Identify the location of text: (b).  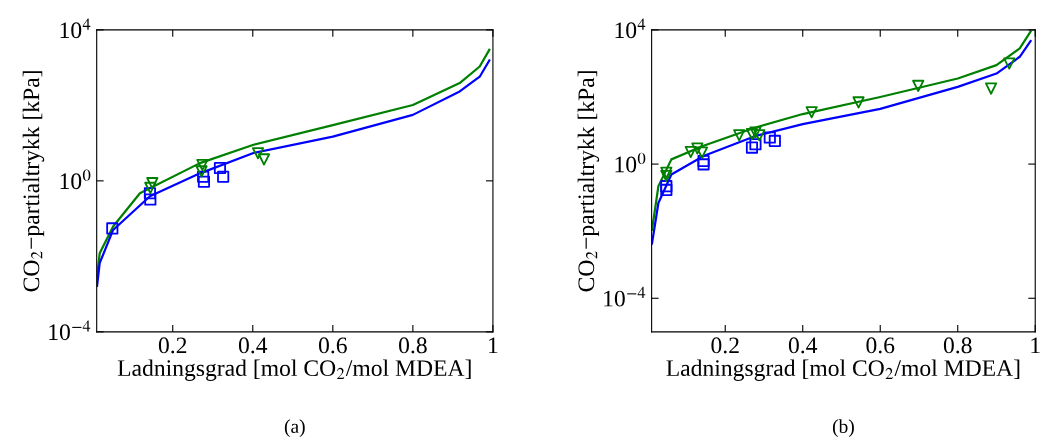
(843, 428).